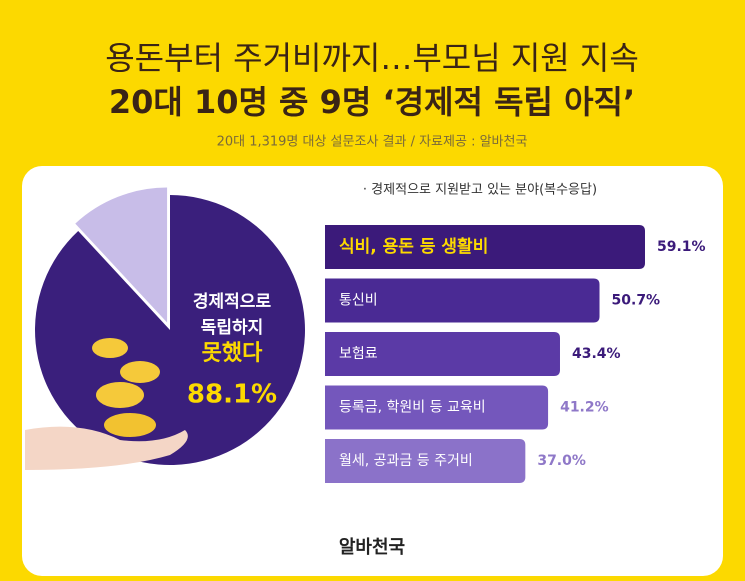 The width and height of the screenshot is (745, 581). I want to click on logo: 알바천국, so click(372, 547).